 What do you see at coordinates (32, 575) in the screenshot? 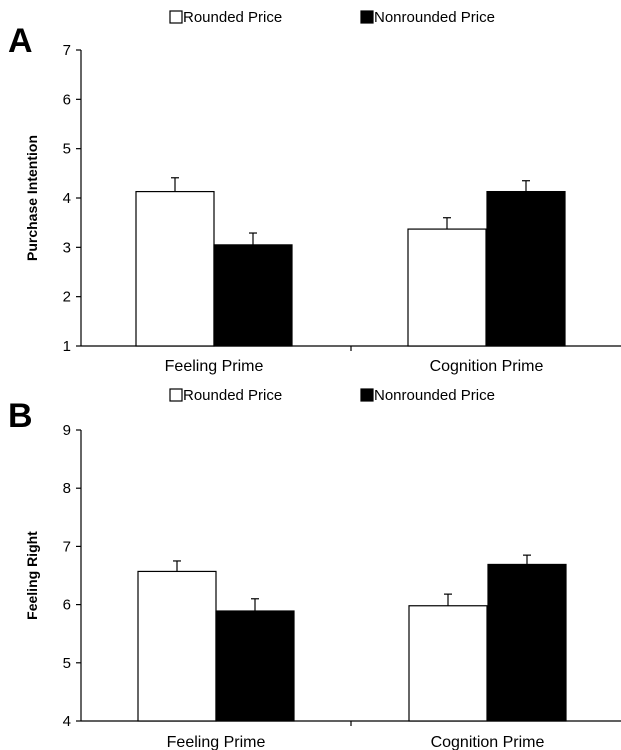
I see `y-axis-title: Feeling Right` at bounding box center [32, 575].